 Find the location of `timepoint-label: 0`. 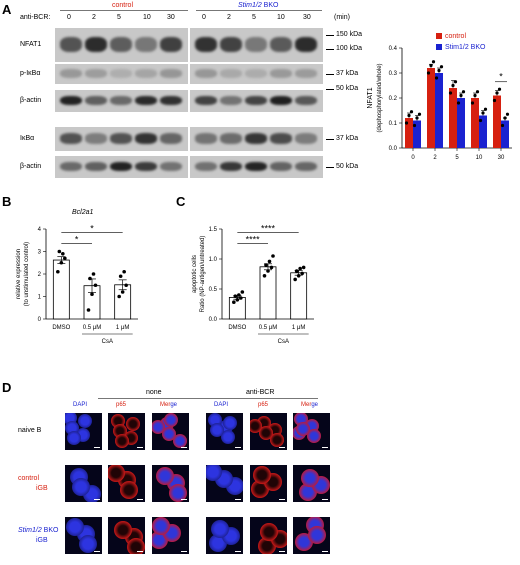

timepoint-label: 0 is located at coordinates (204, 17).